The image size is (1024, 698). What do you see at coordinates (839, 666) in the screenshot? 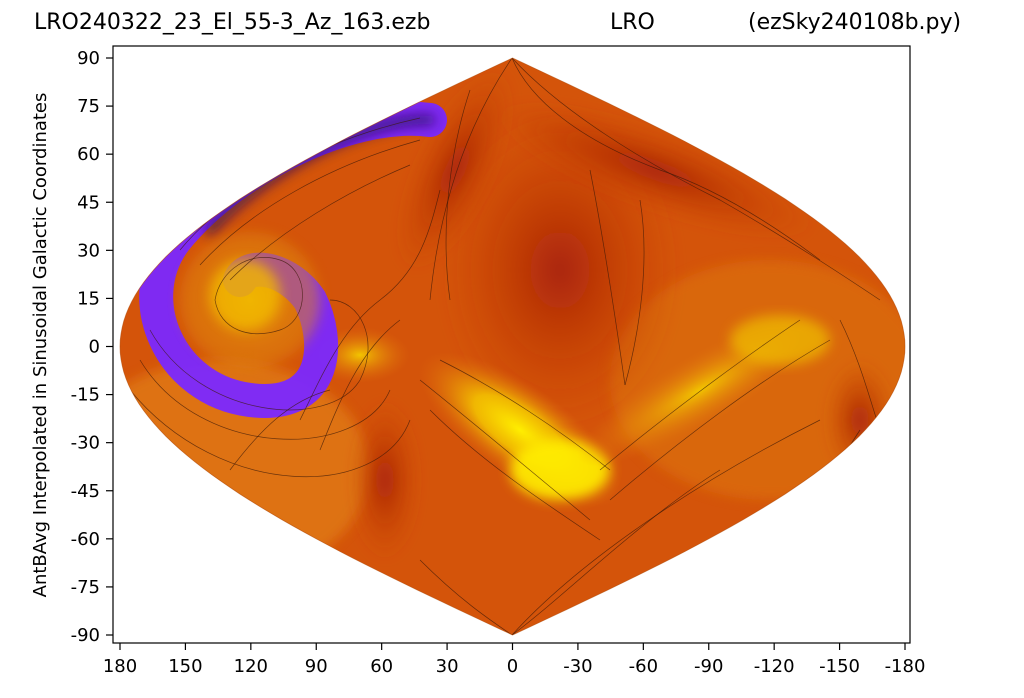
I see `x-tick-label-11: -150` at bounding box center [839, 666].